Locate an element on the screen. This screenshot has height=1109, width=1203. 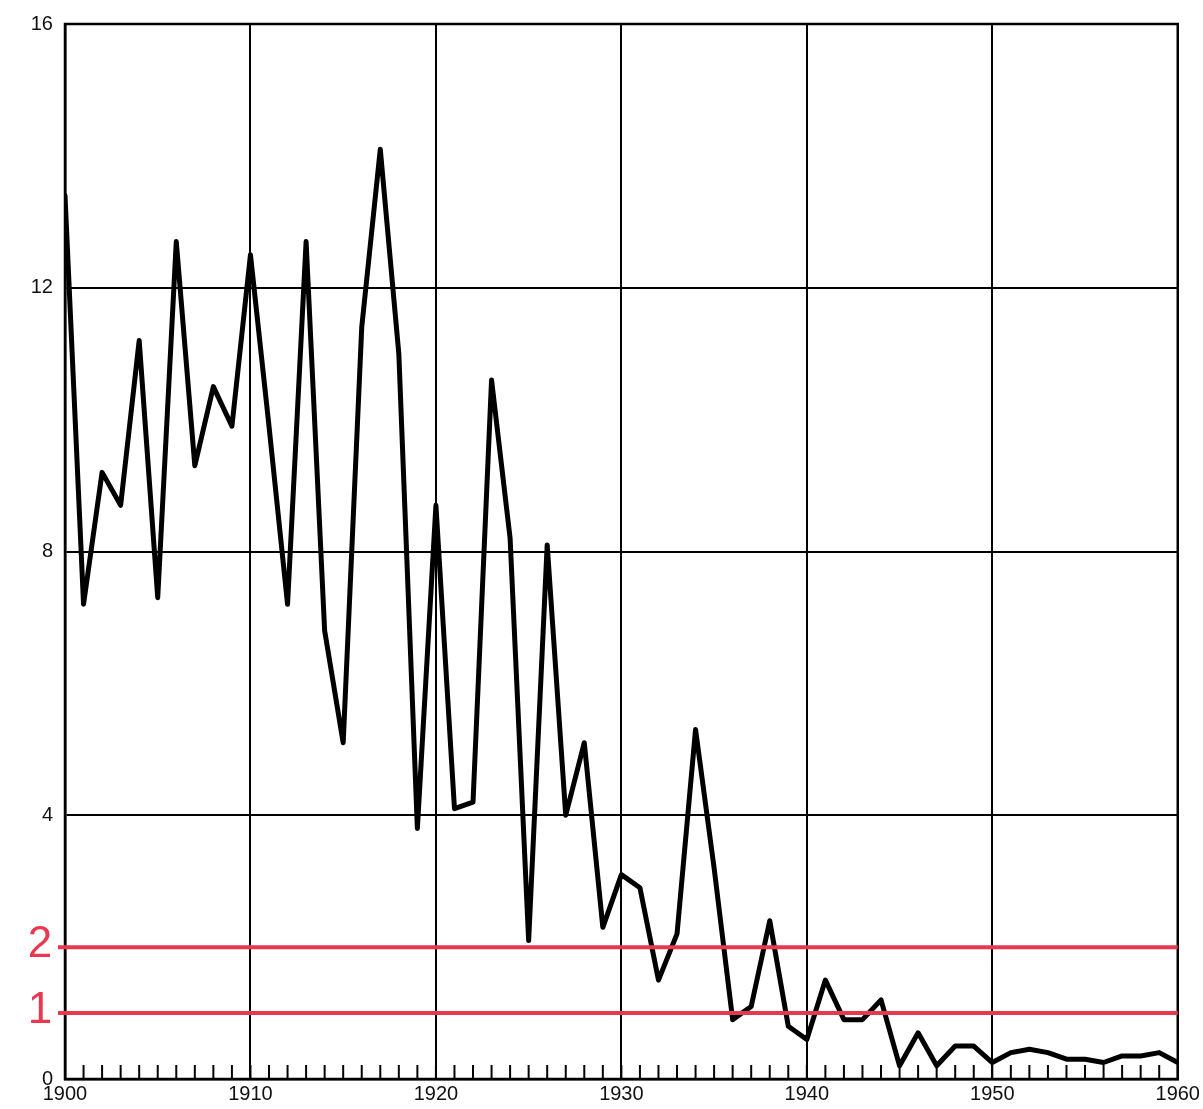
x-tick-label: 1940 is located at coordinates (807, 1092).